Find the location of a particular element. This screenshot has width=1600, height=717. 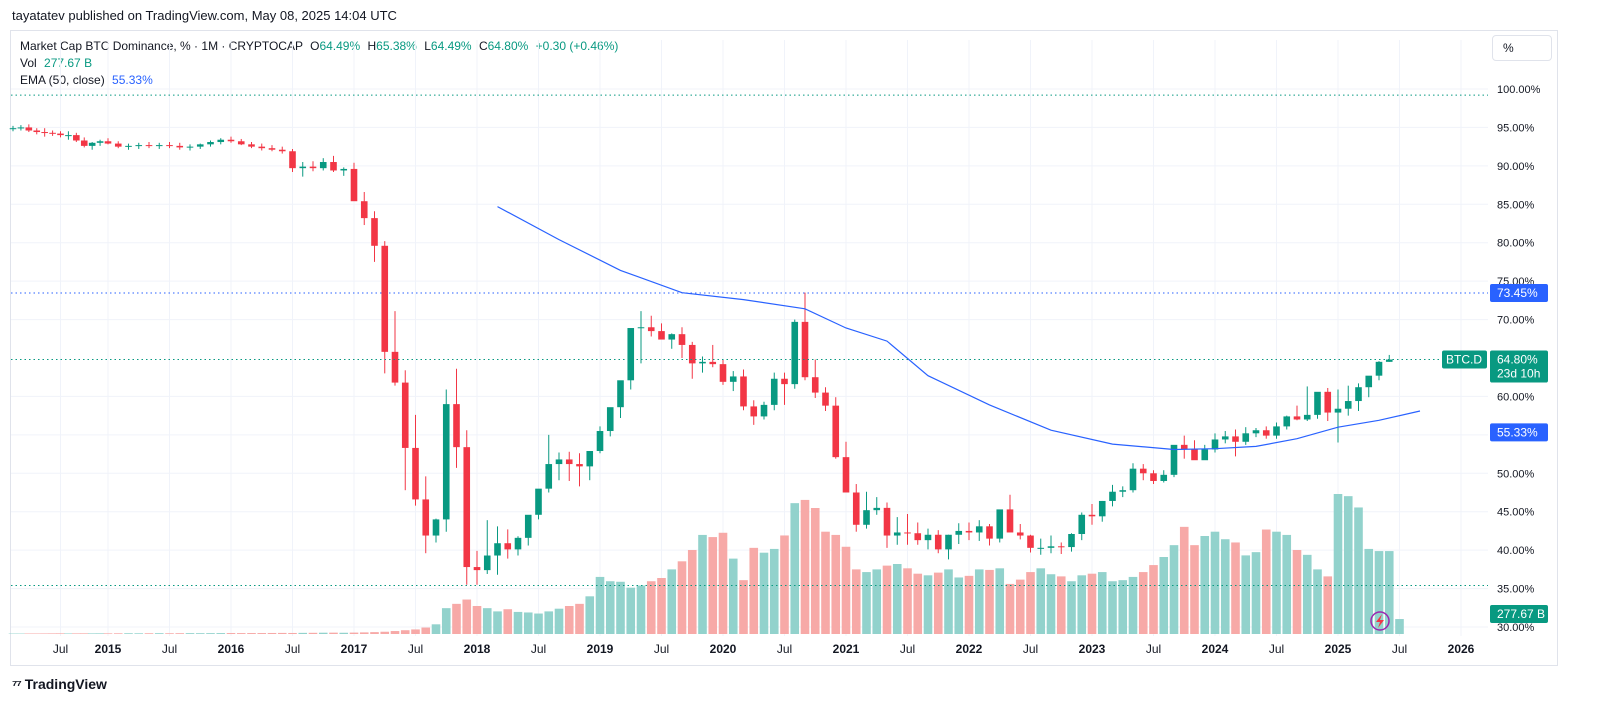

legend-high-value: 65.38% is located at coordinates (396, 46).